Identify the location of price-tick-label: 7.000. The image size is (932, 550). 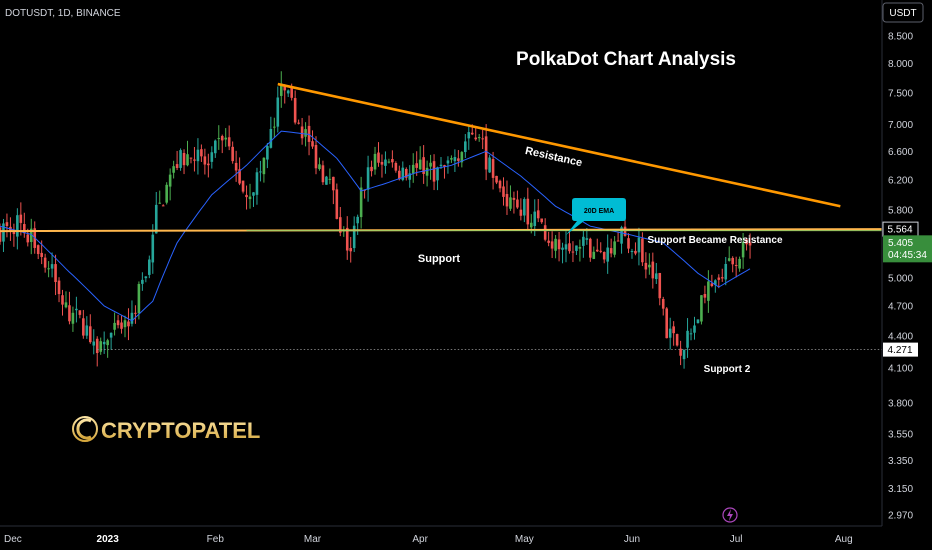
(900, 125).